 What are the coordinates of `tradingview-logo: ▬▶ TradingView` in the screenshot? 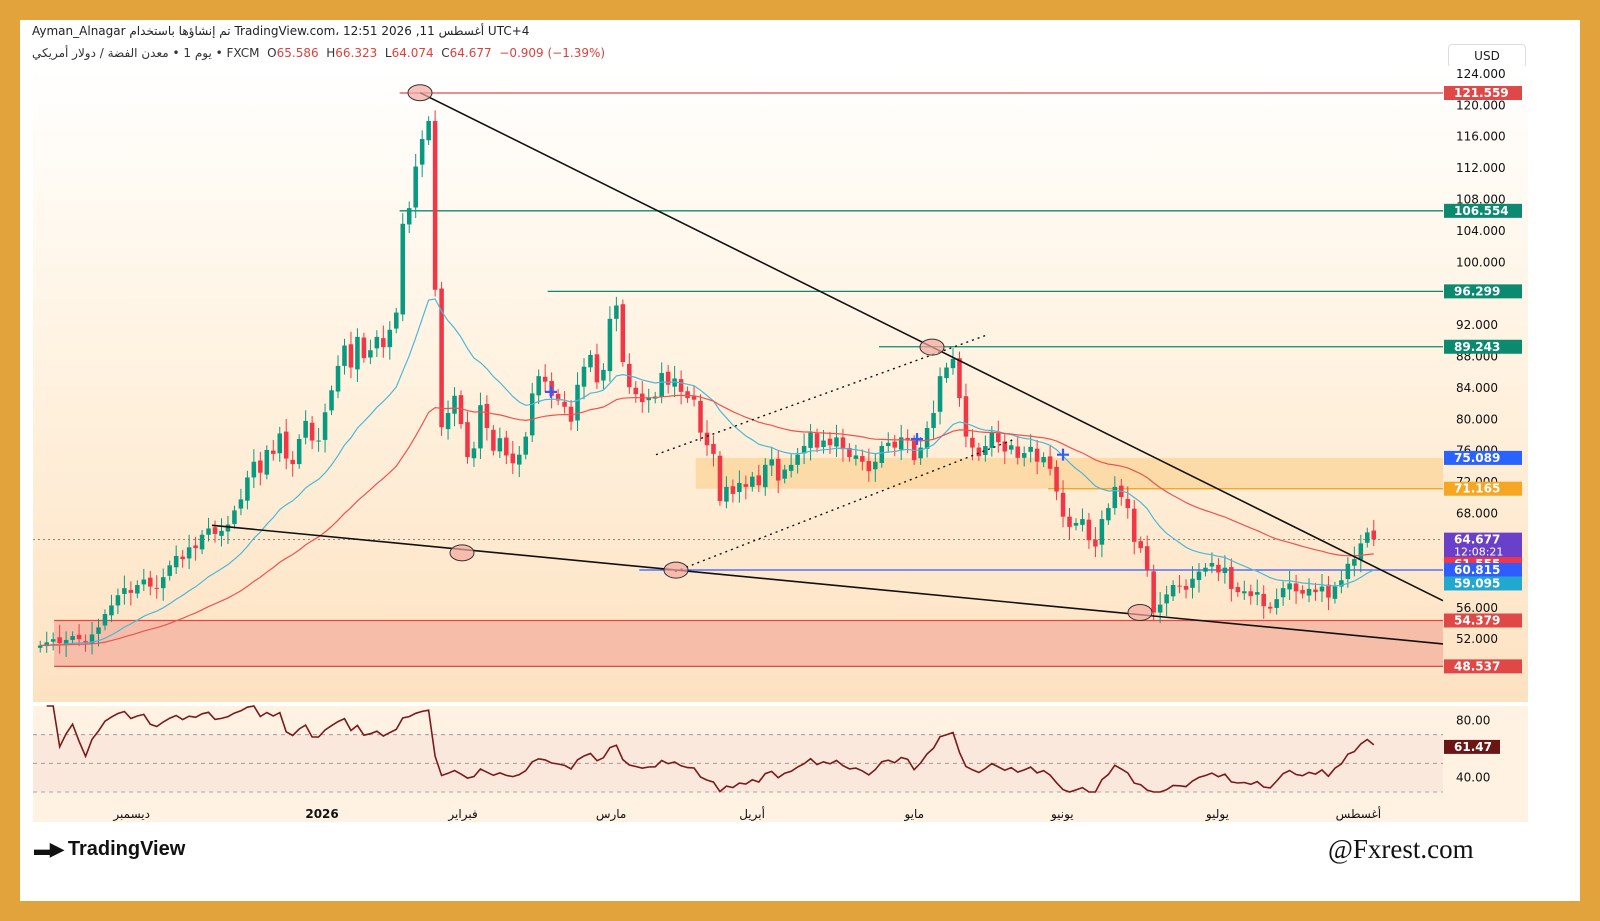 It's located at (109, 849).